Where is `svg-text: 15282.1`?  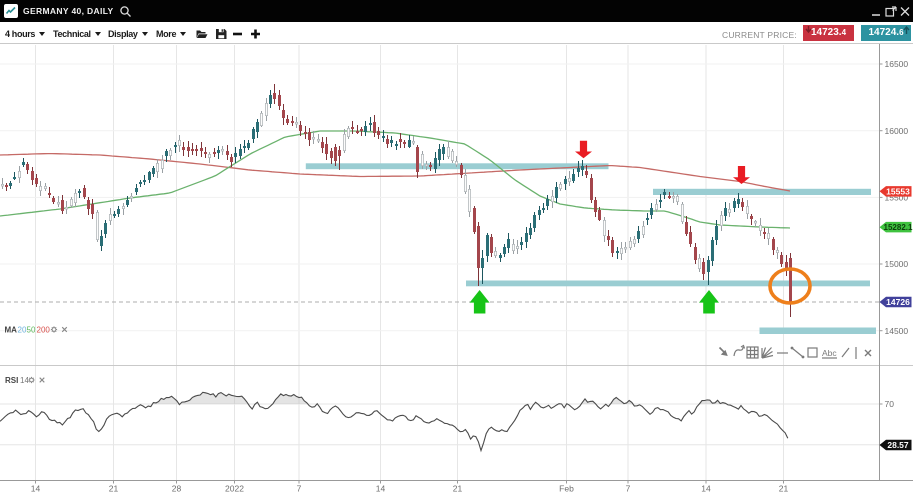 svg-text: 15282.1 is located at coordinates (898, 227).